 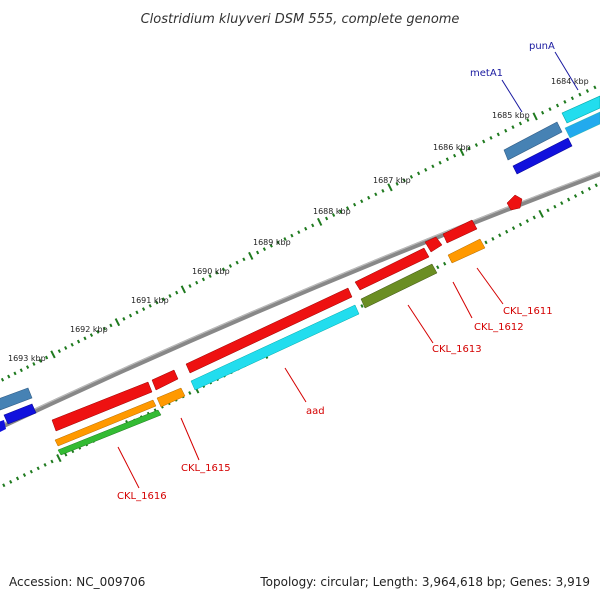 What do you see at coordinates (27, 358) in the screenshot?
I see `tick-label: 1693 kbp` at bounding box center [27, 358].